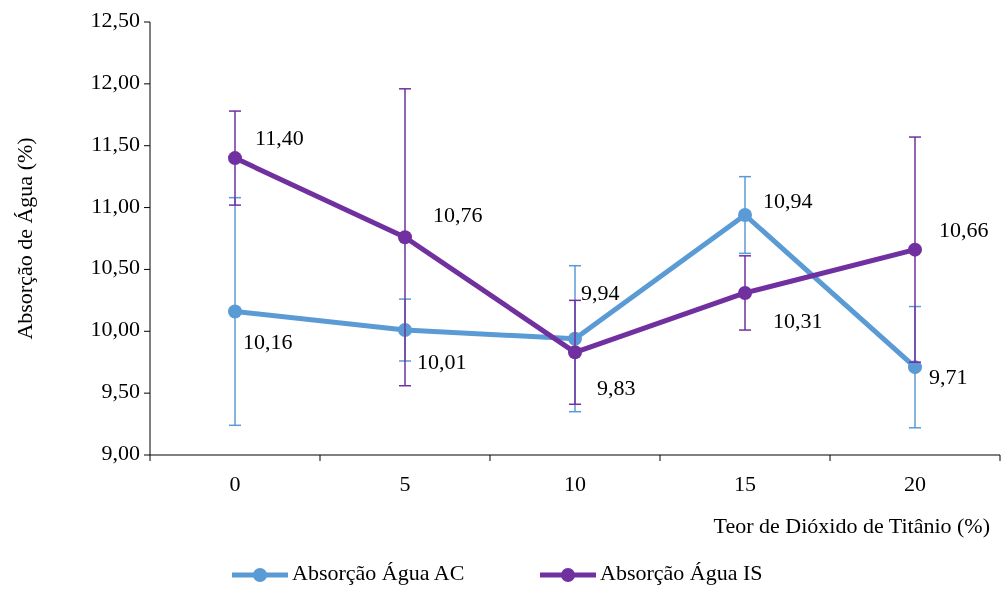 Image resolution: width=1007 pixels, height=589 pixels. I want to click on data-label: 9,71, so click(948, 377).